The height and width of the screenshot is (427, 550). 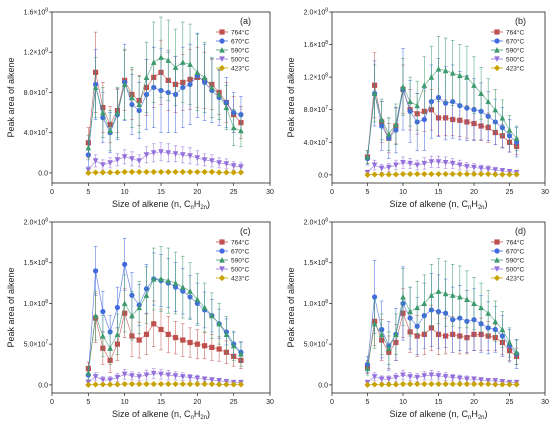 I want to click on panel-b-x-tick-label: 30, so click(x=545, y=192).